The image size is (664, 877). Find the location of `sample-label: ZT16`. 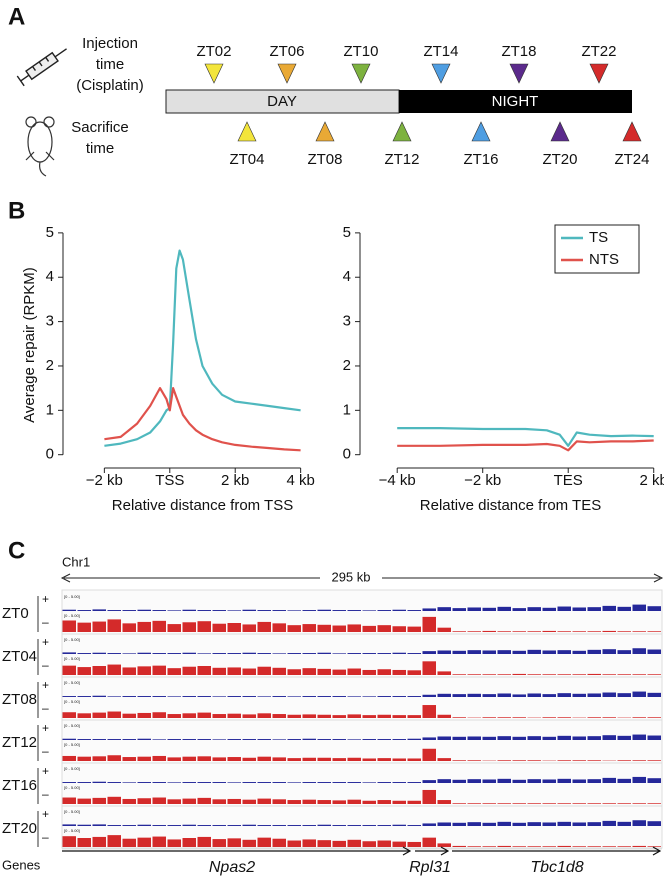

sample-label: ZT16 is located at coordinates (19, 785).